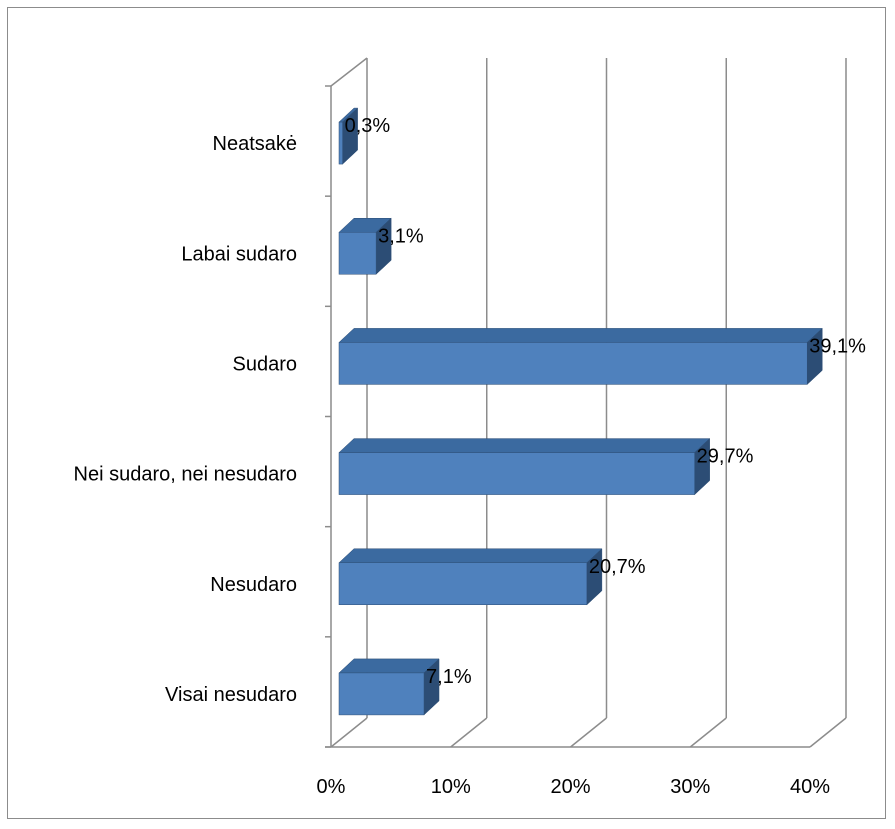 The width and height of the screenshot is (895, 829). I want to click on data-label: 3,1%, so click(401, 236).